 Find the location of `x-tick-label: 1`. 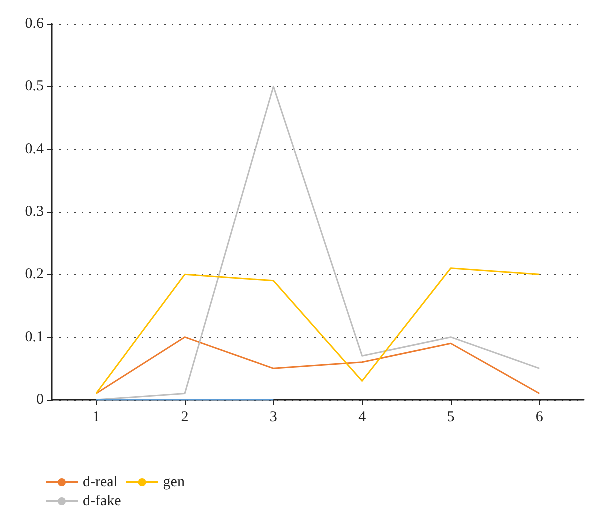

x-tick-label: 1 is located at coordinates (96, 418).